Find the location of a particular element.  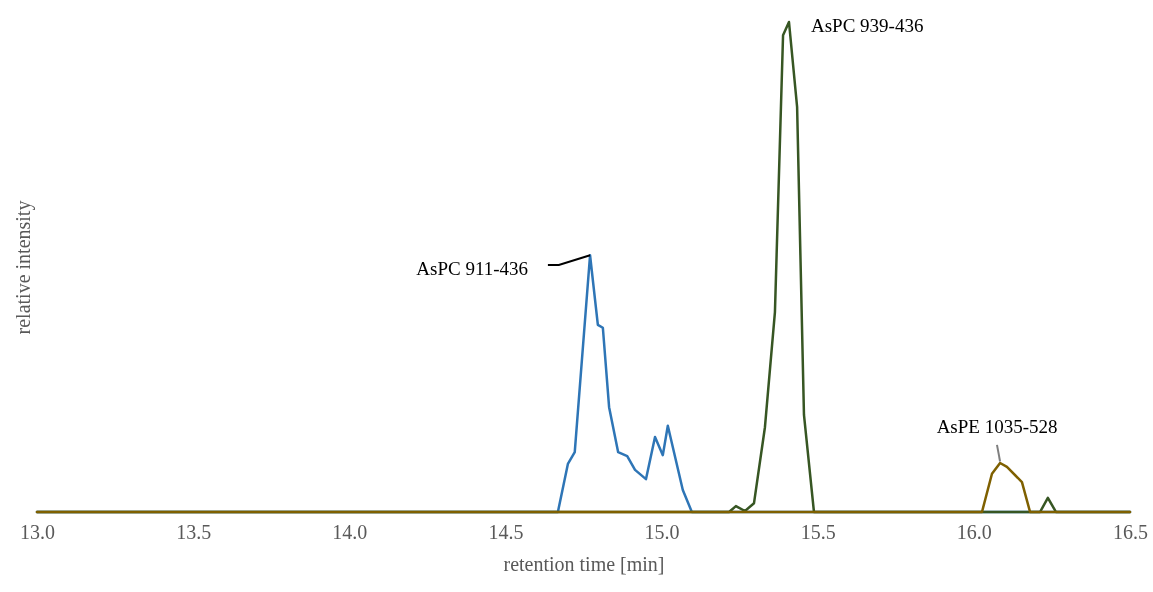

x-tick-label: 14.0 is located at coordinates (350, 531).